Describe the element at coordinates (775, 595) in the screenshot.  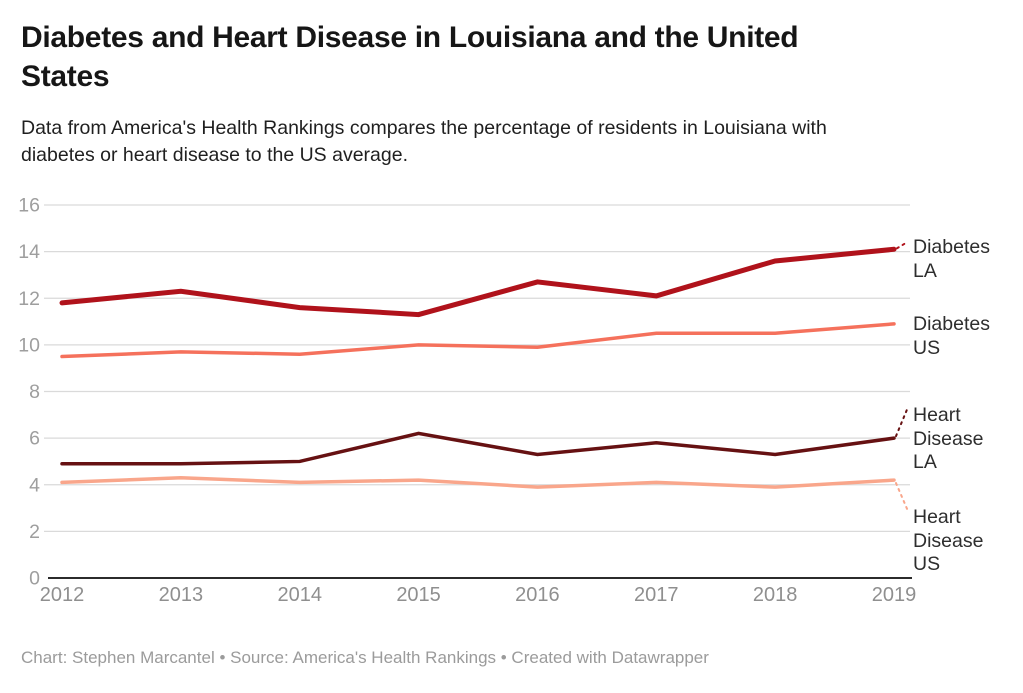
I see `x-tick-label: 2018` at that location.